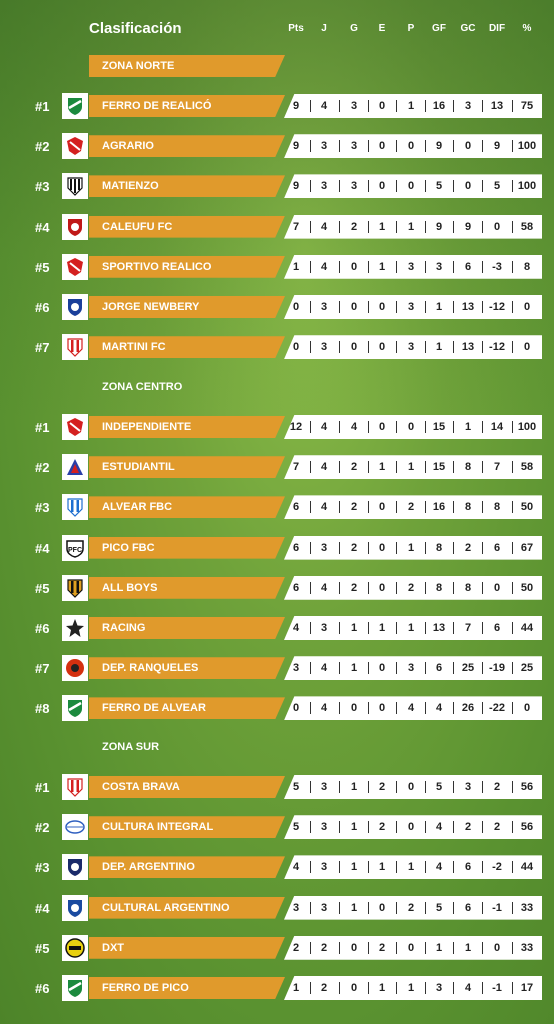 The height and width of the screenshot is (1024, 554). I want to click on column-header-j: J, so click(324, 28).